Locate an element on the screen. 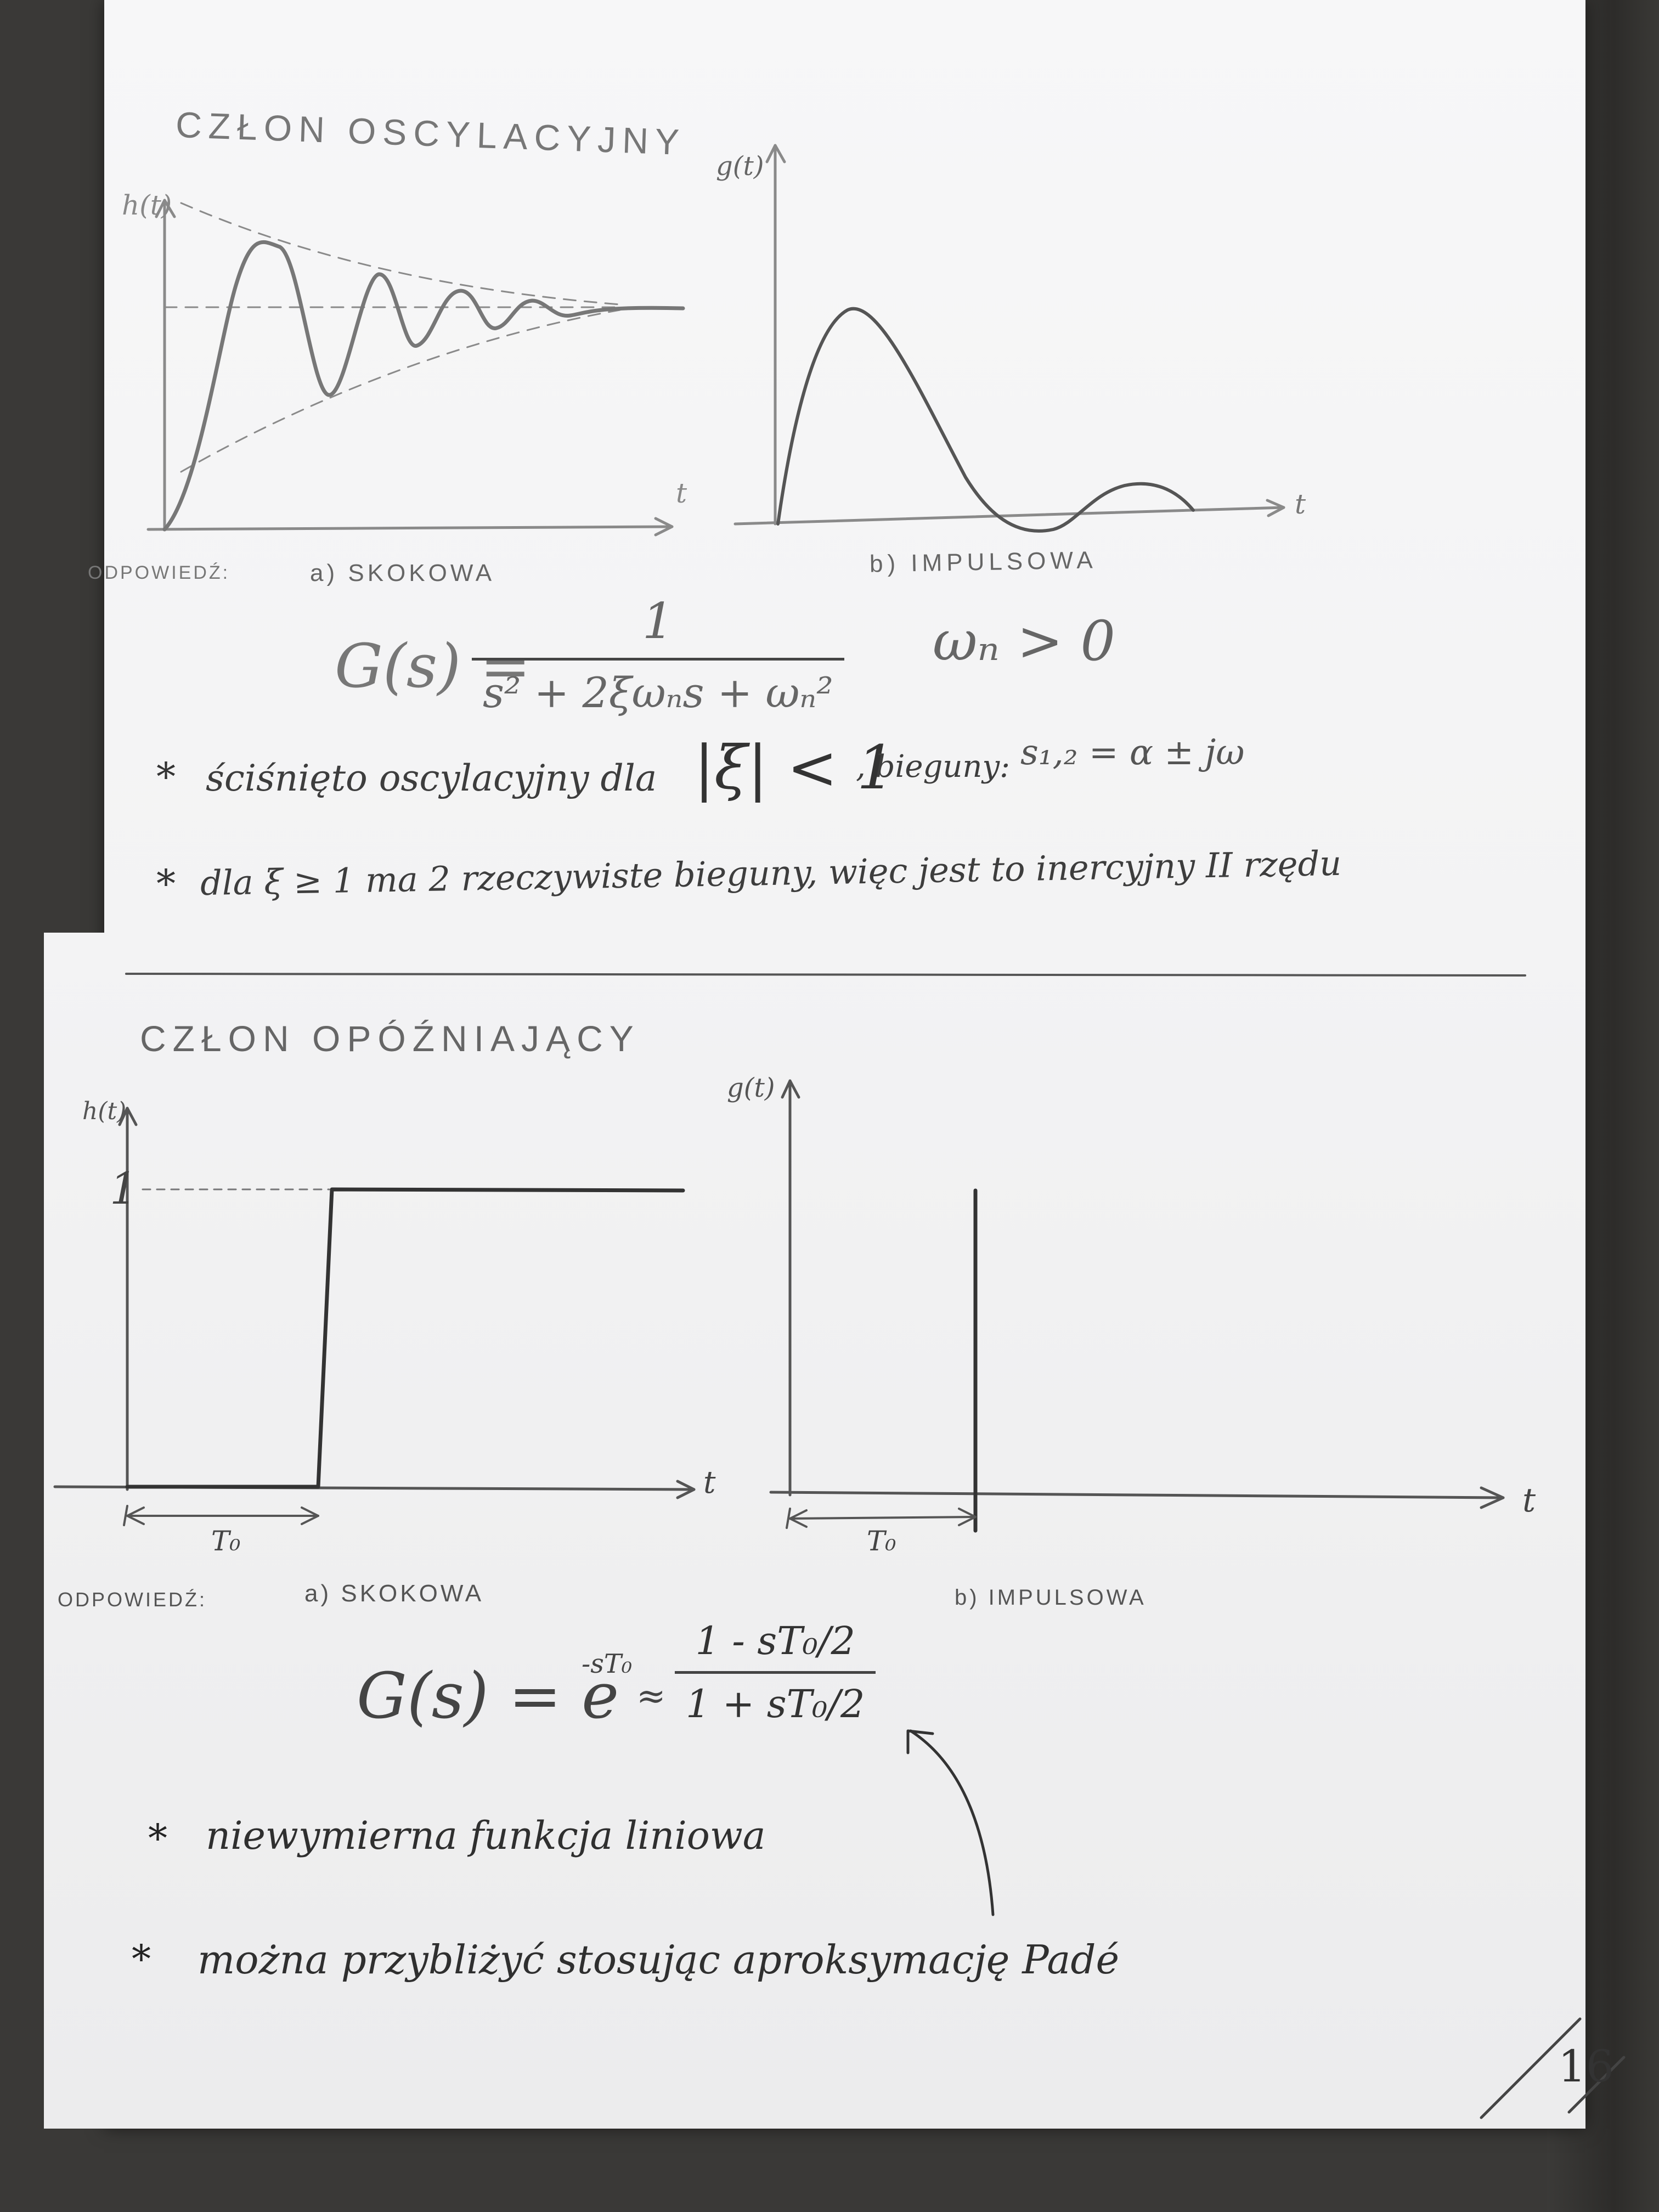  section2-delay-label-a: T₀ is located at coordinates (226, 1541).